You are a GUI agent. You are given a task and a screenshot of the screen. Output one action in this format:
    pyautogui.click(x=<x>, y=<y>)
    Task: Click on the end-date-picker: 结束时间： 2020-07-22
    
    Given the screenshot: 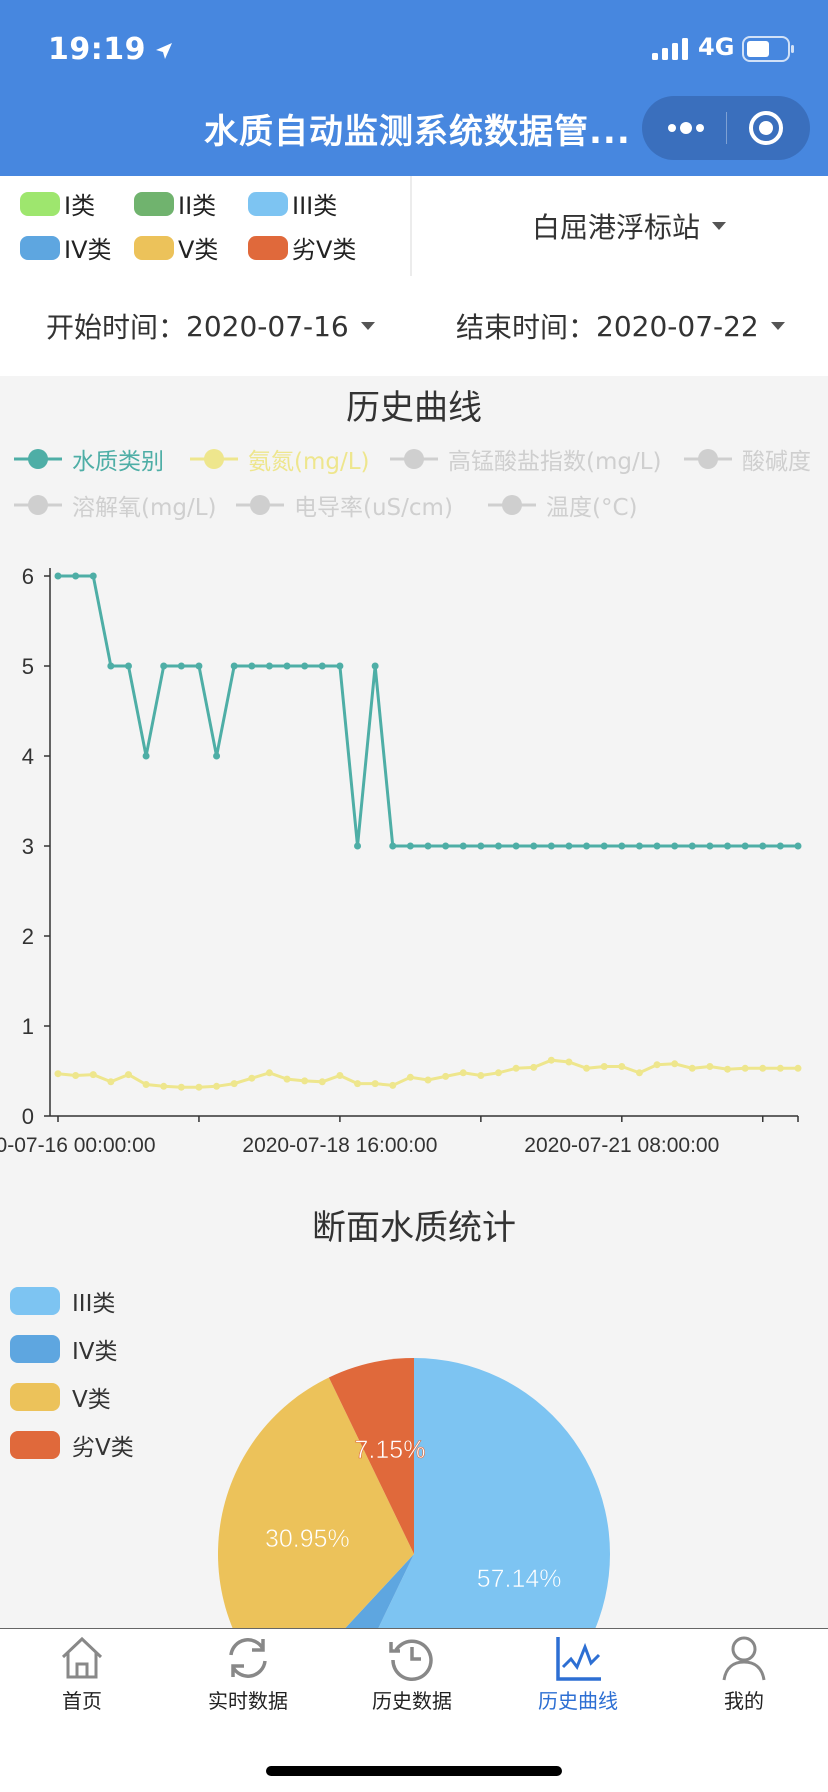 What is the action you would take?
    pyautogui.click(x=620, y=326)
    